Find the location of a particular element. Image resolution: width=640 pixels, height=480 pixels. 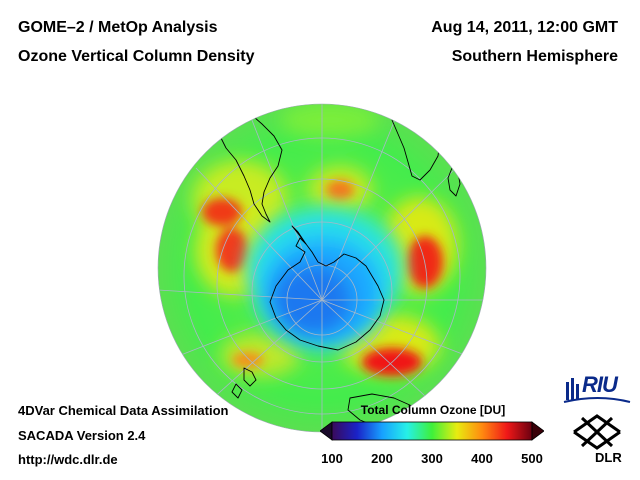

riu-logo: RIU is located at coordinates (597, 389).